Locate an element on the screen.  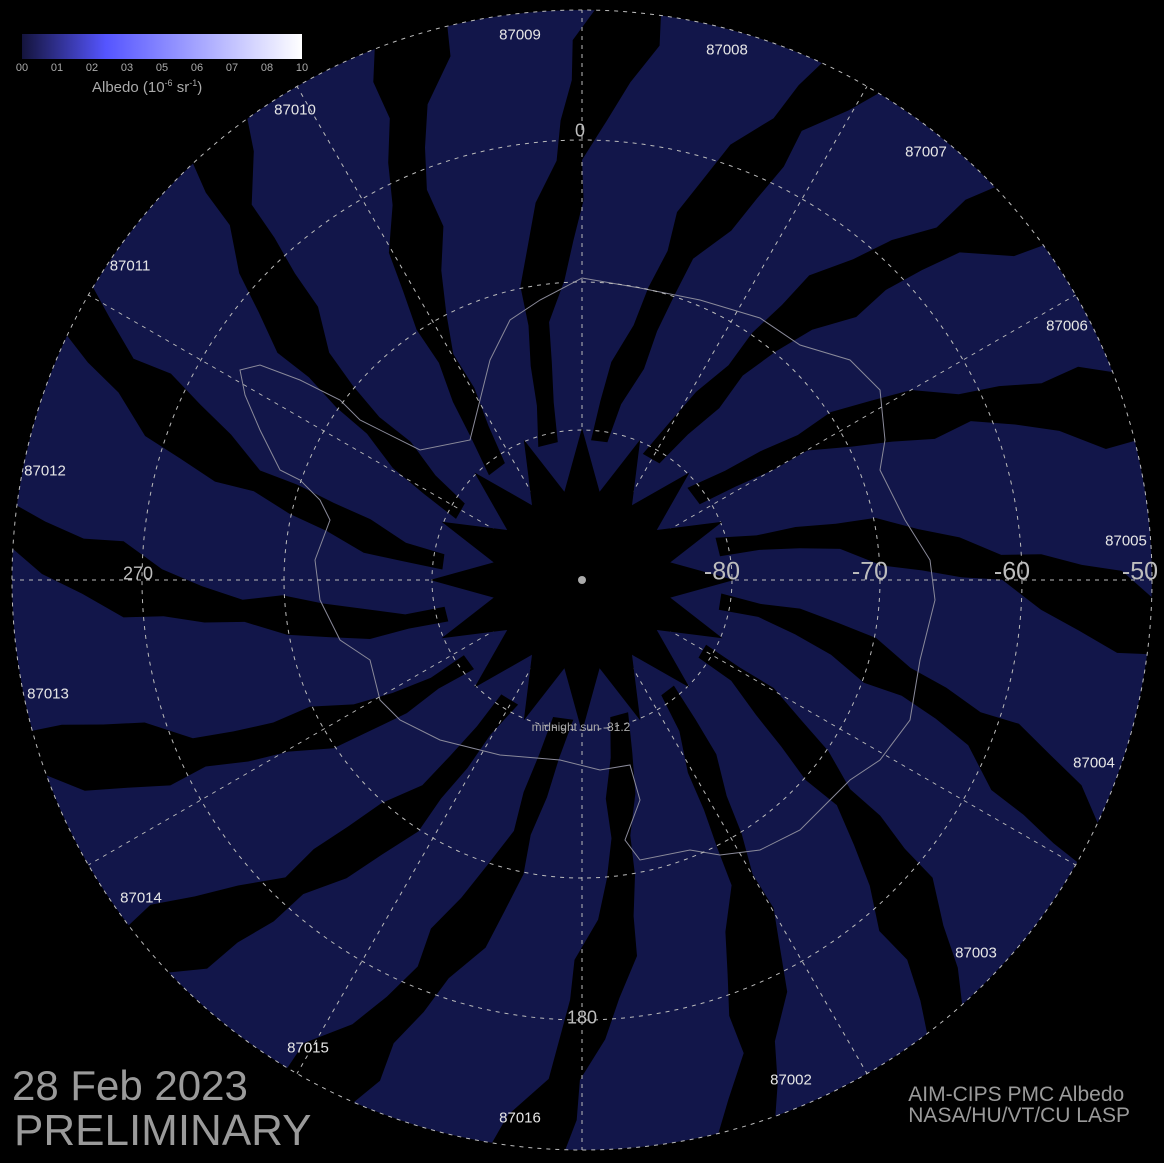
orbit-label: 87013 is located at coordinates (48, 694).